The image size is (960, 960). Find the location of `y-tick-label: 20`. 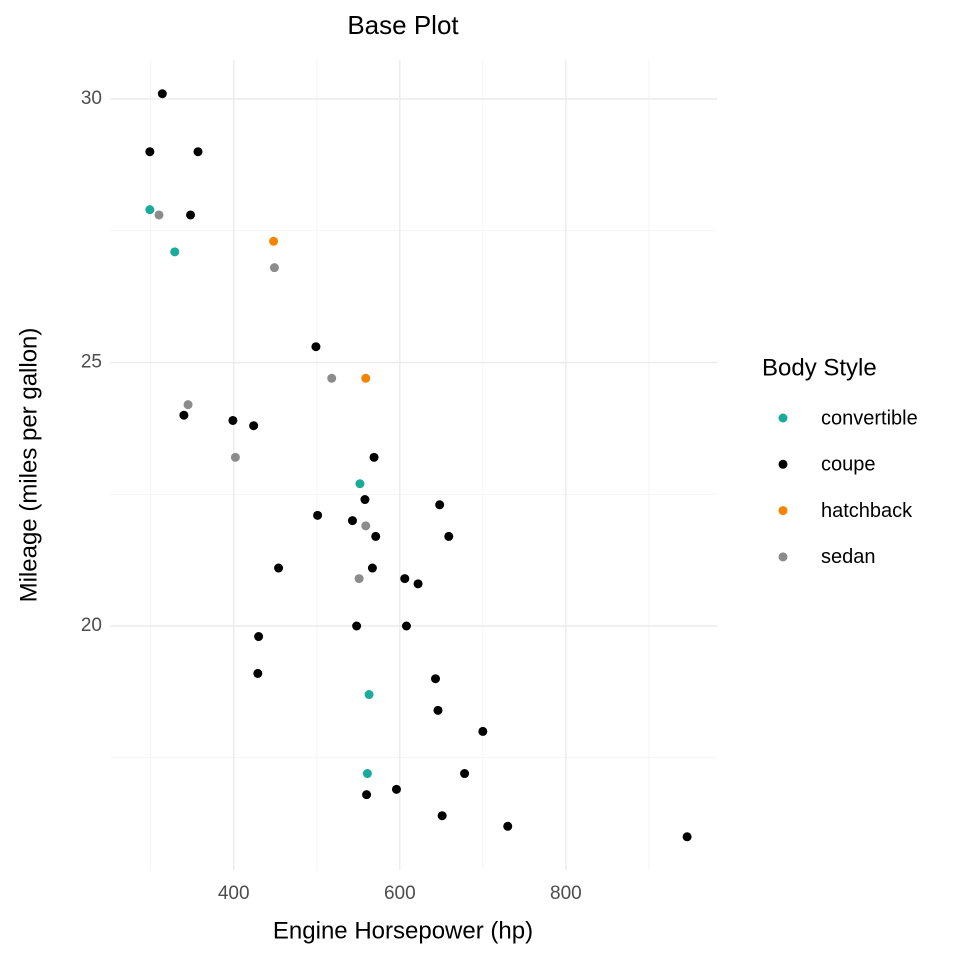

y-tick-label: 20 is located at coordinates (91, 625).